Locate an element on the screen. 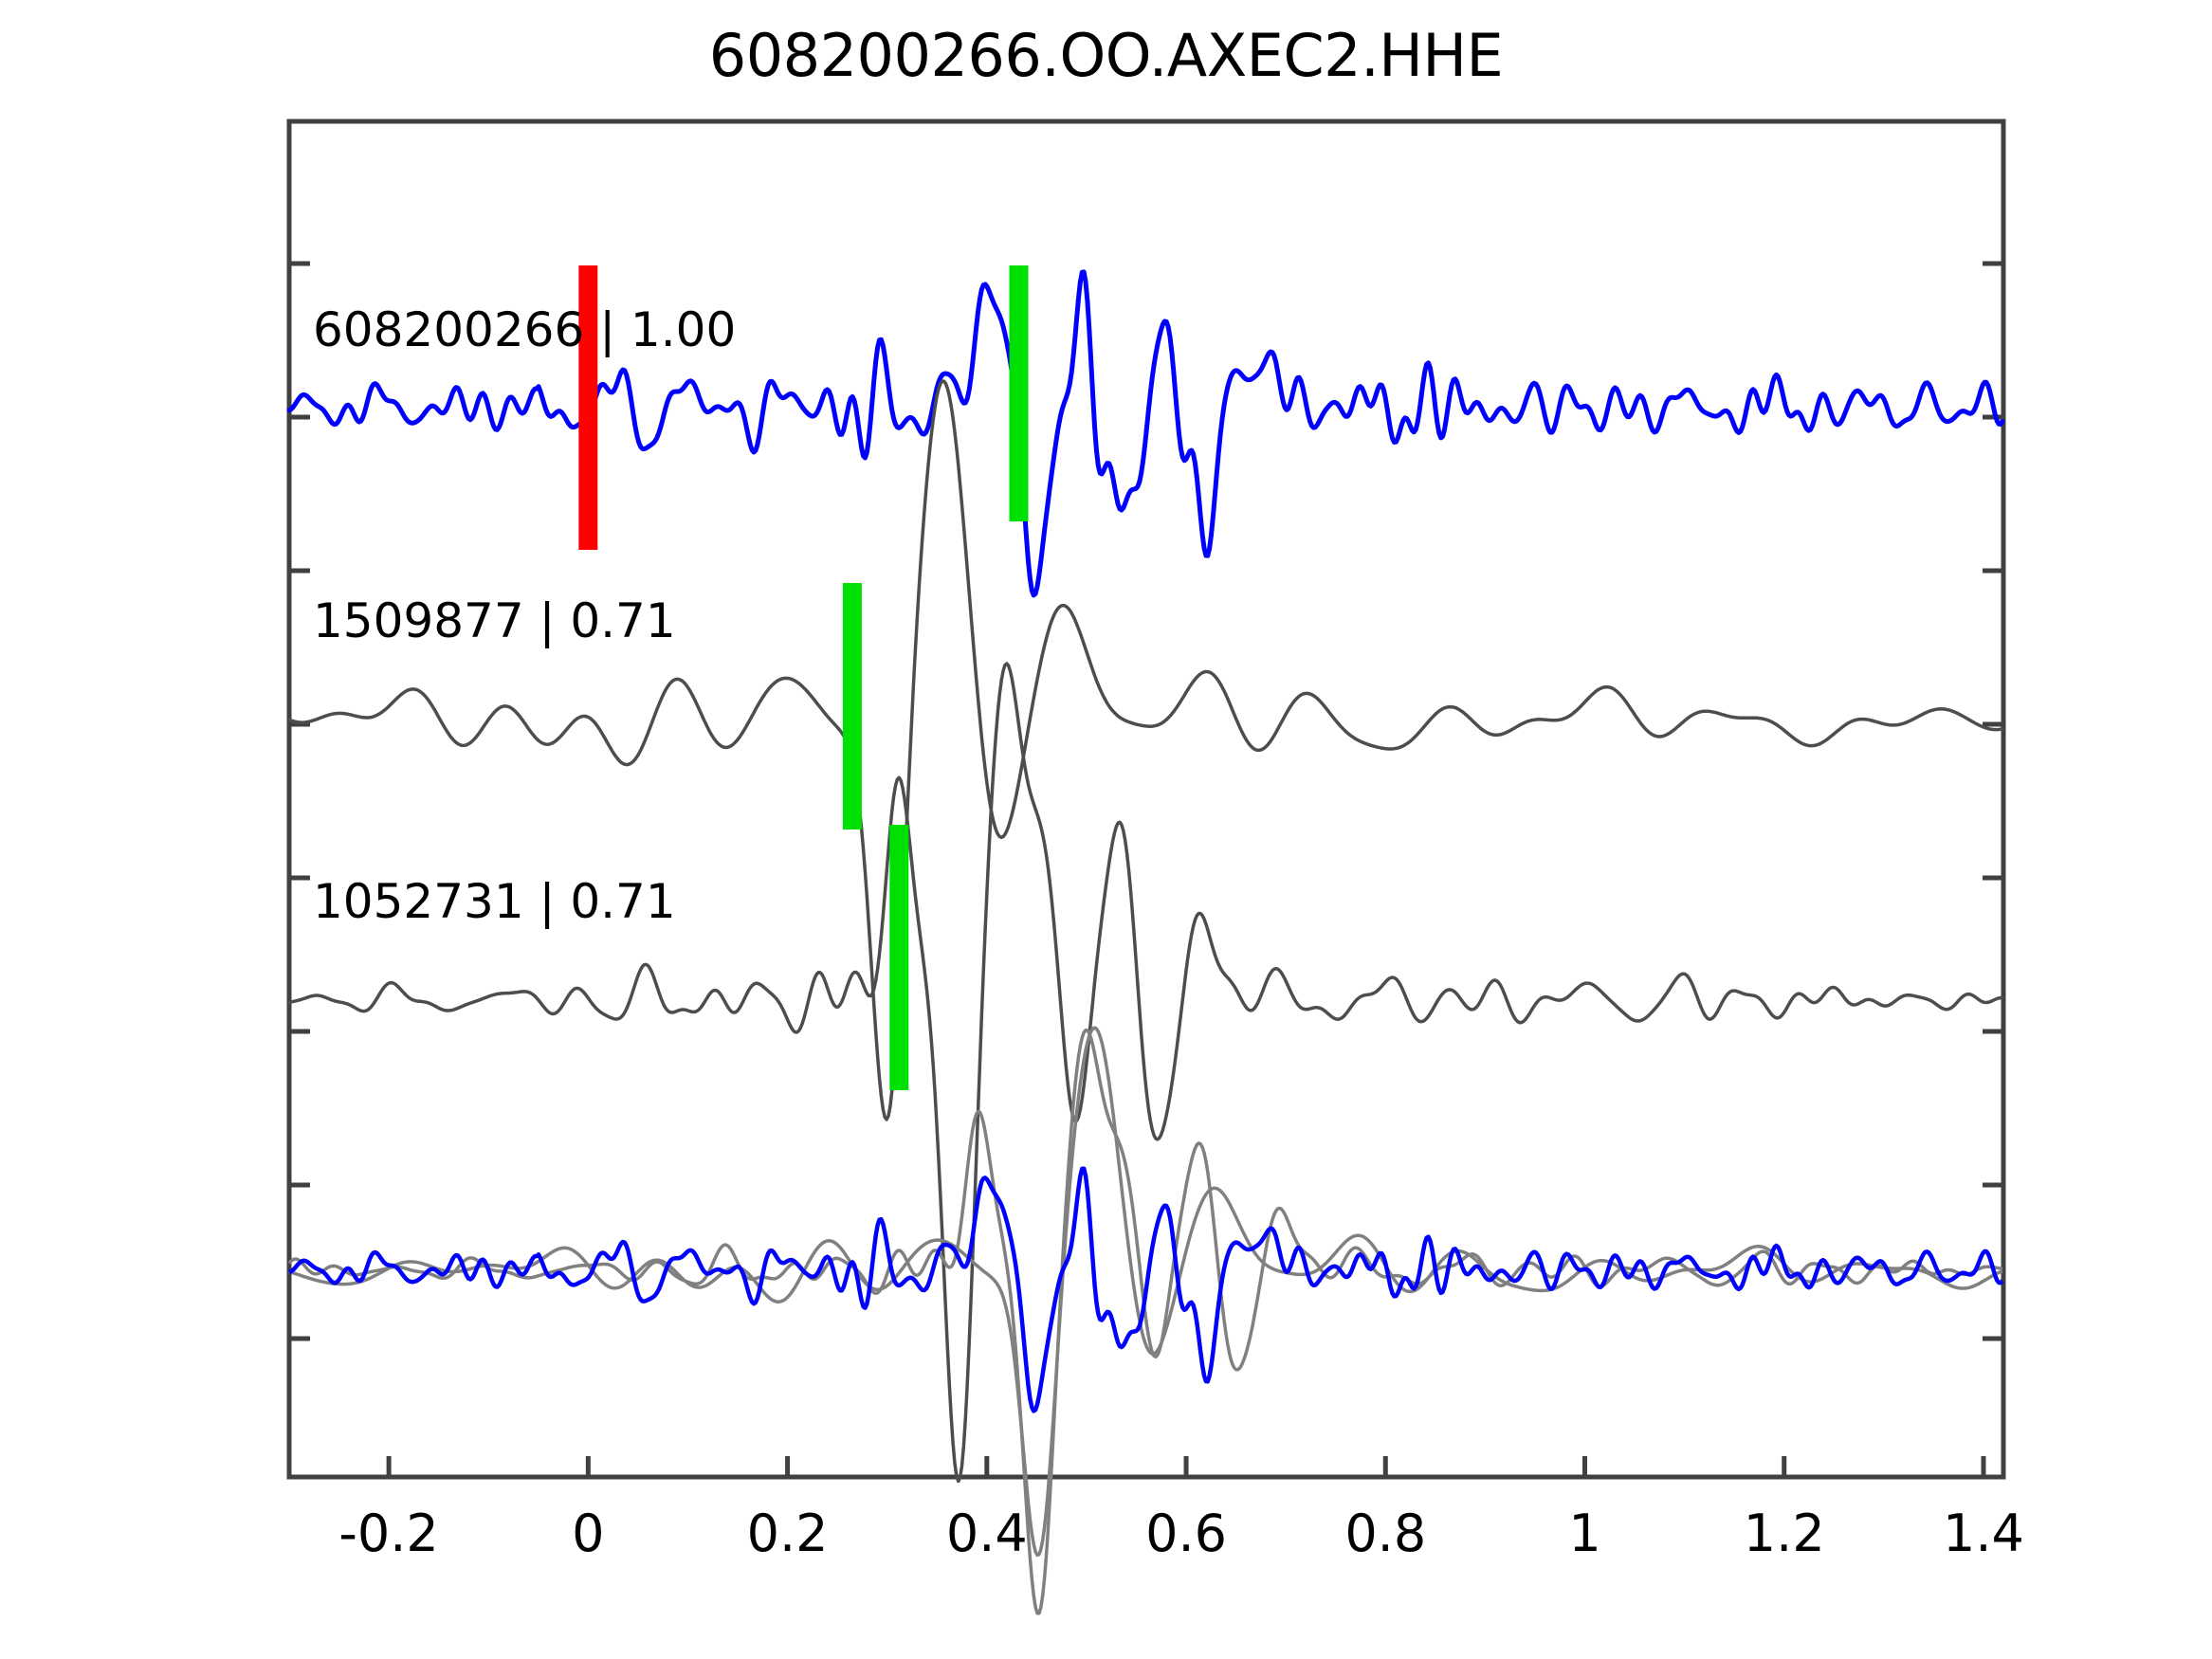  x-axis-tick-label: 1.2 is located at coordinates (1784, 1533).